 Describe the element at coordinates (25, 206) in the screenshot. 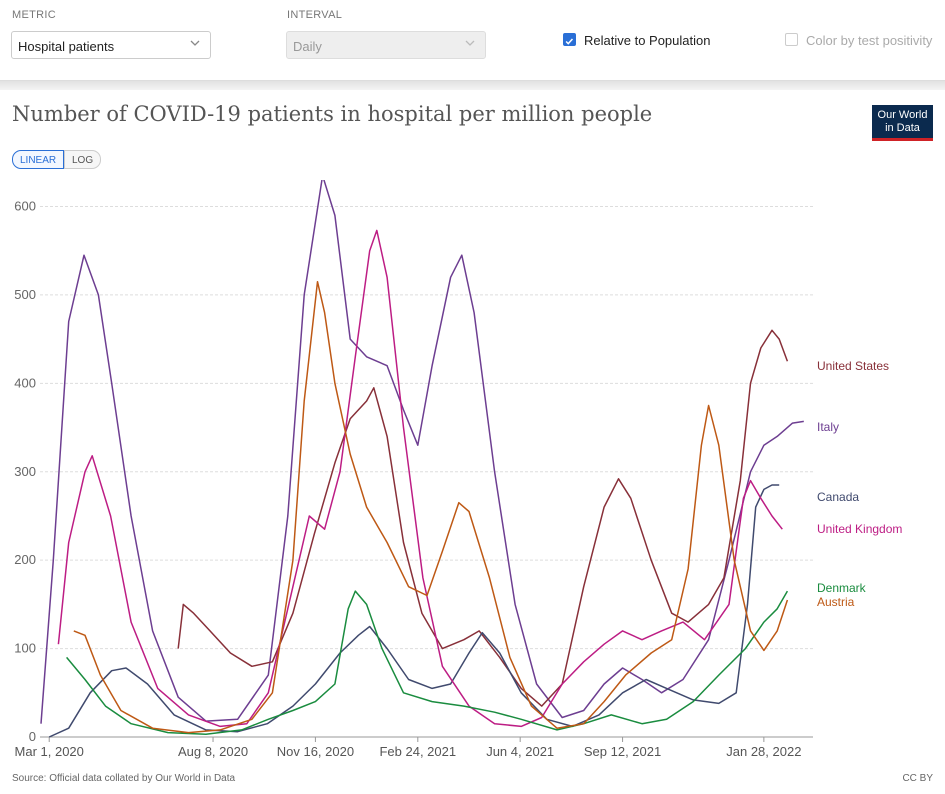

I see `y-tick-label: 600` at that location.